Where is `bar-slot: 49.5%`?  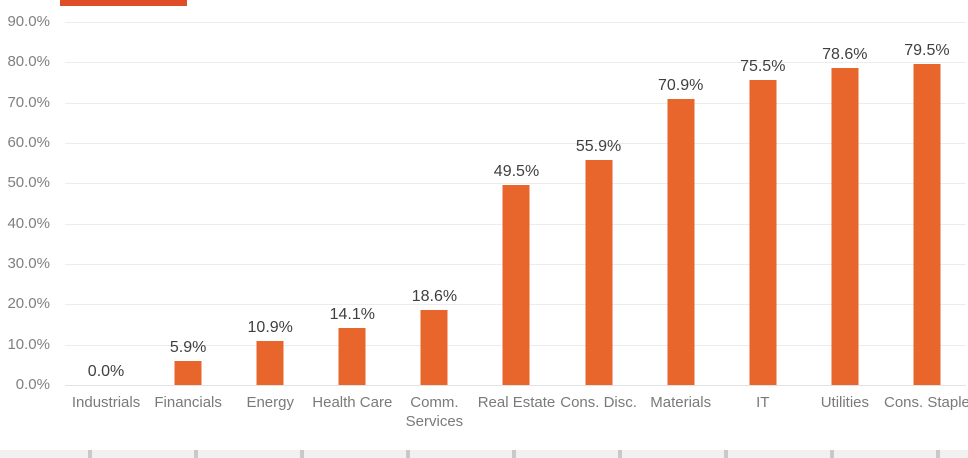
bar-slot: 49.5% is located at coordinates (516, 203).